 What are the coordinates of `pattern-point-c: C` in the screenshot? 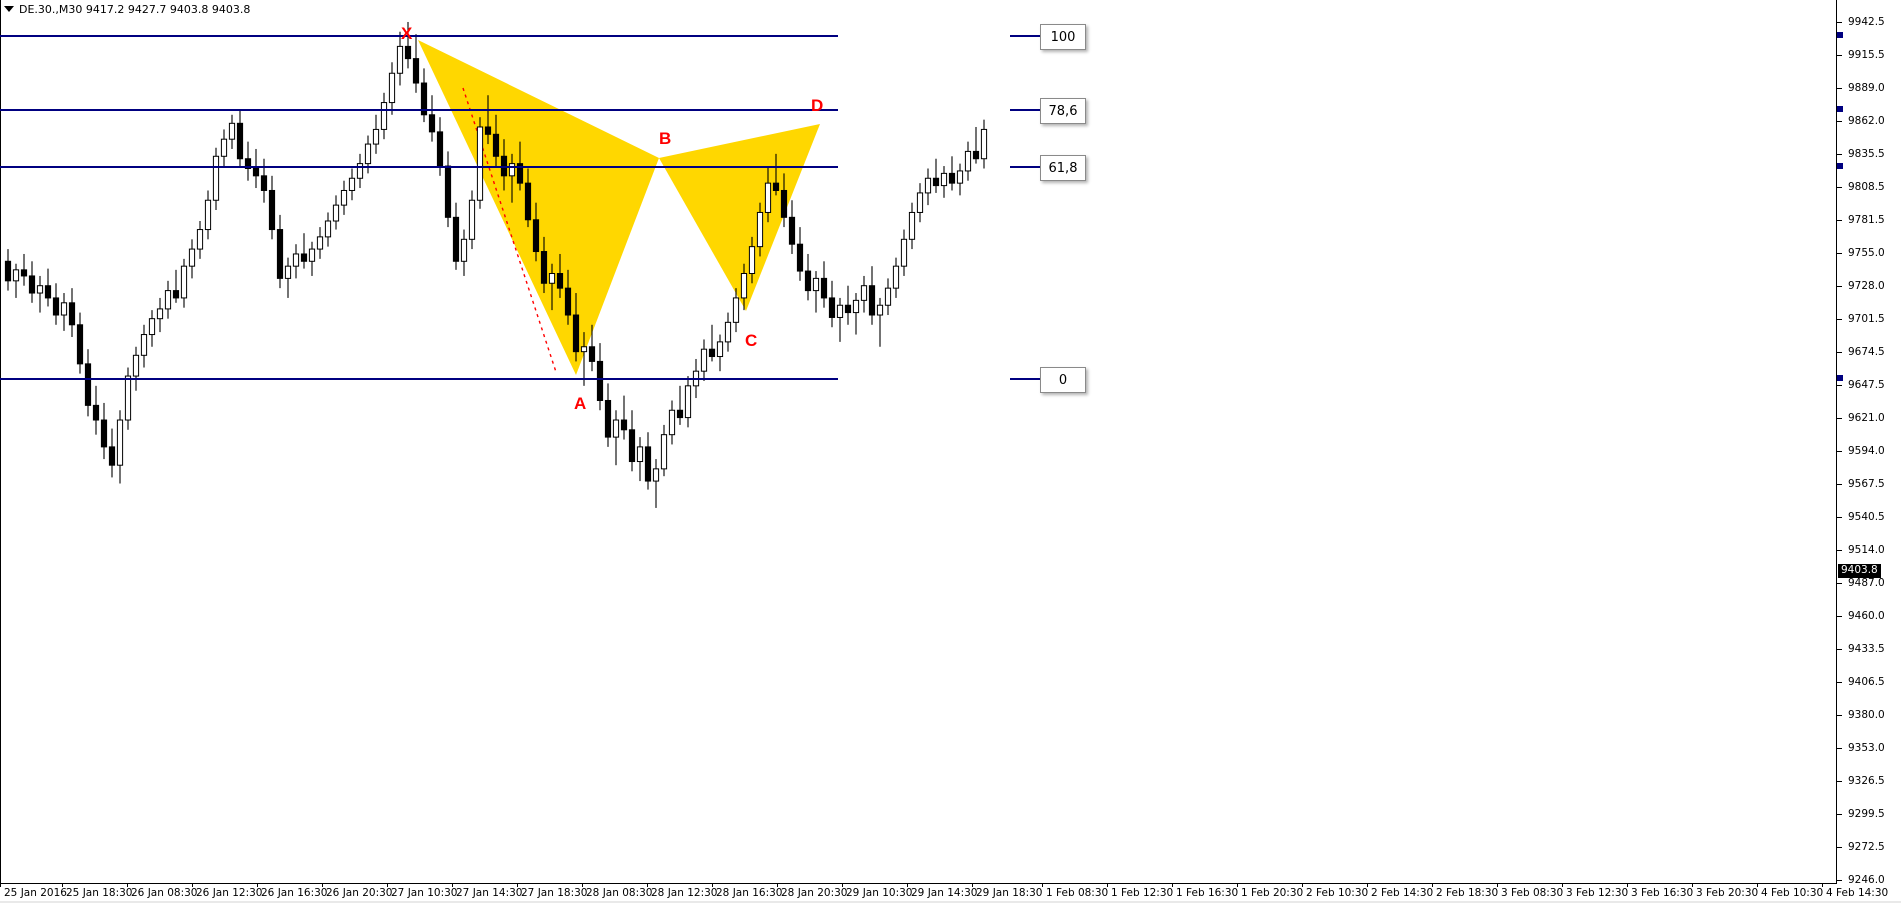 It's located at (751, 340).